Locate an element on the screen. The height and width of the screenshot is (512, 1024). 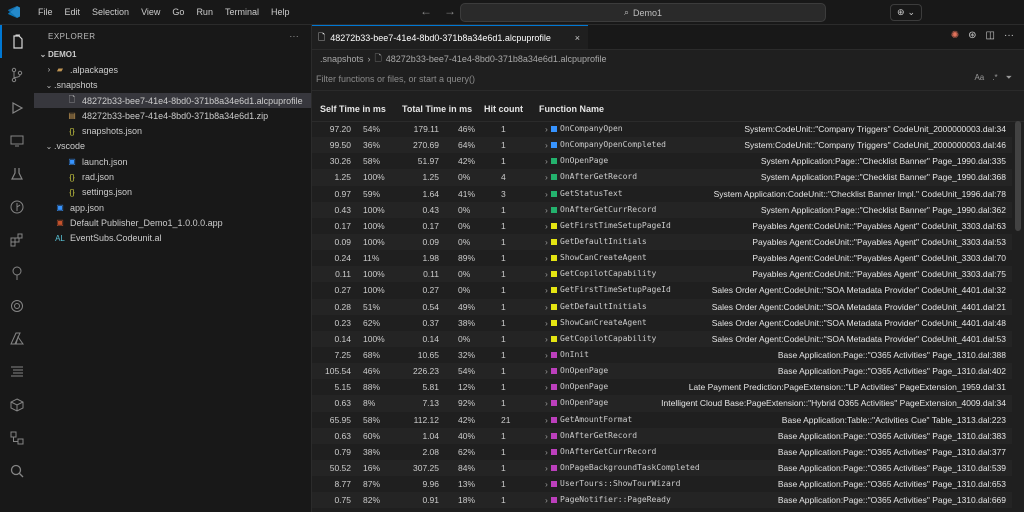
testing-icon is located at coordinates (17, 173).